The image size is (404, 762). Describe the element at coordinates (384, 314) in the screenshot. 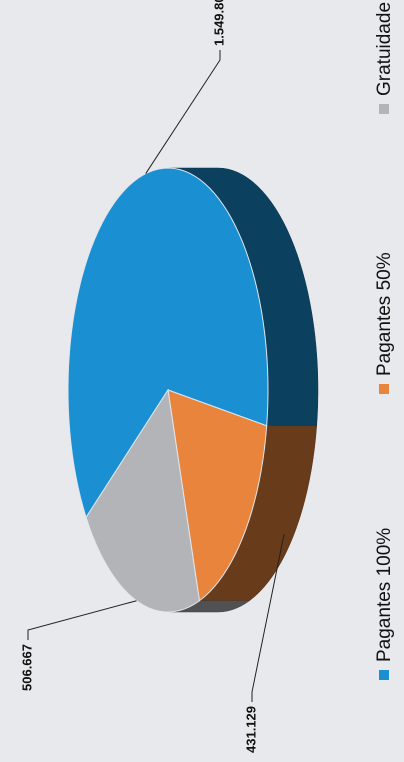

I see `legend-label: Pagantes 50%` at that location.